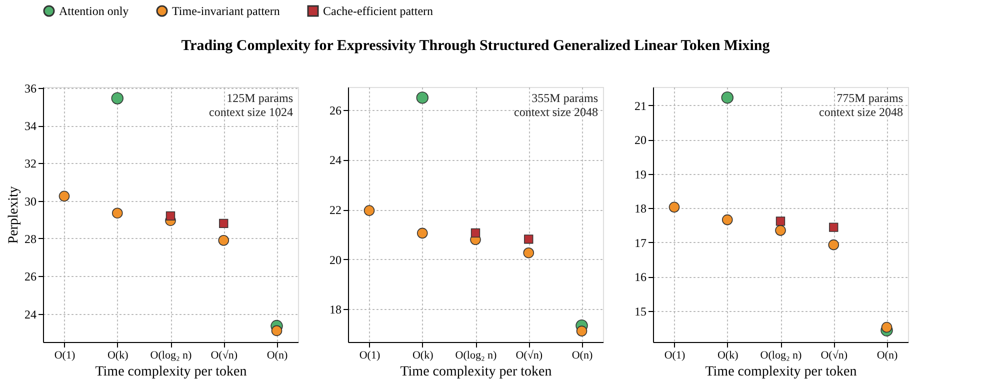 The height and width of the screenshot is (382, 985). What do you see at coordinates (640, 105) in the screenshot?
I see `y-tick-label: 21` at bounding box center [640, 105].